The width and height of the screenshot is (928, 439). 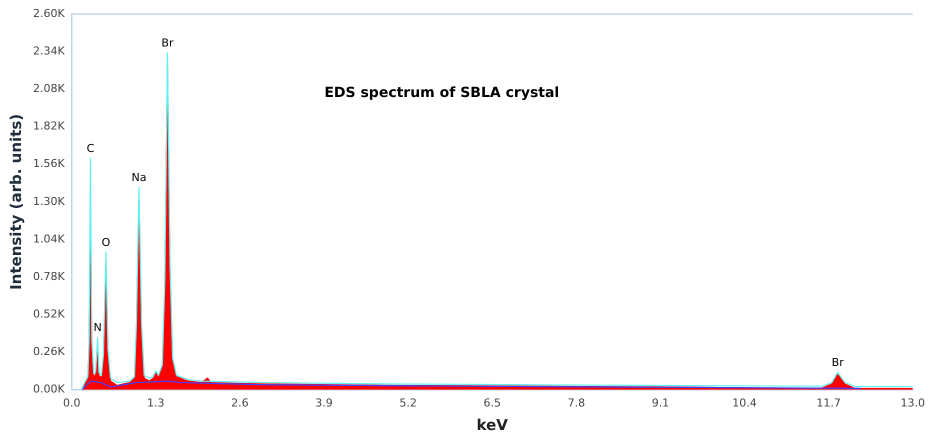 What do you see at coordinates (49, 239) in the screenshot?
I see `y-tick-label: 1.04K` at bounding box center [49, 239].